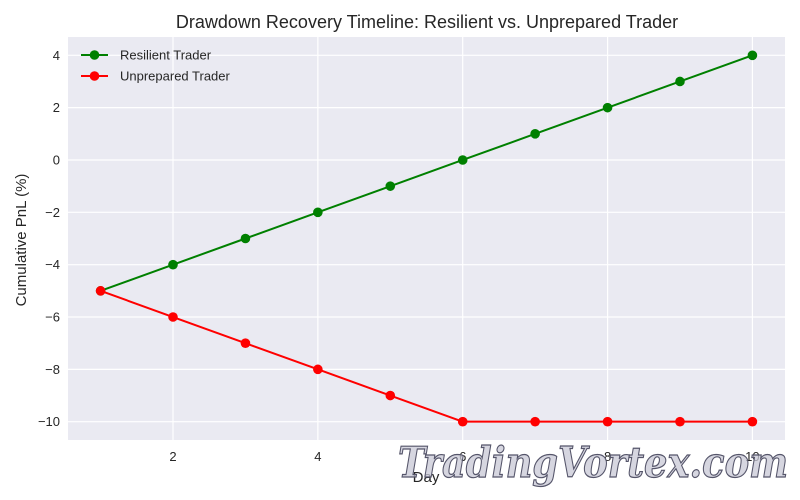 Image resolution: width=800 pixels, height=500 pixels. Describe the element at coordinates (56, 107) in the screenshot. I see `y-tick-label: 2` at that location.